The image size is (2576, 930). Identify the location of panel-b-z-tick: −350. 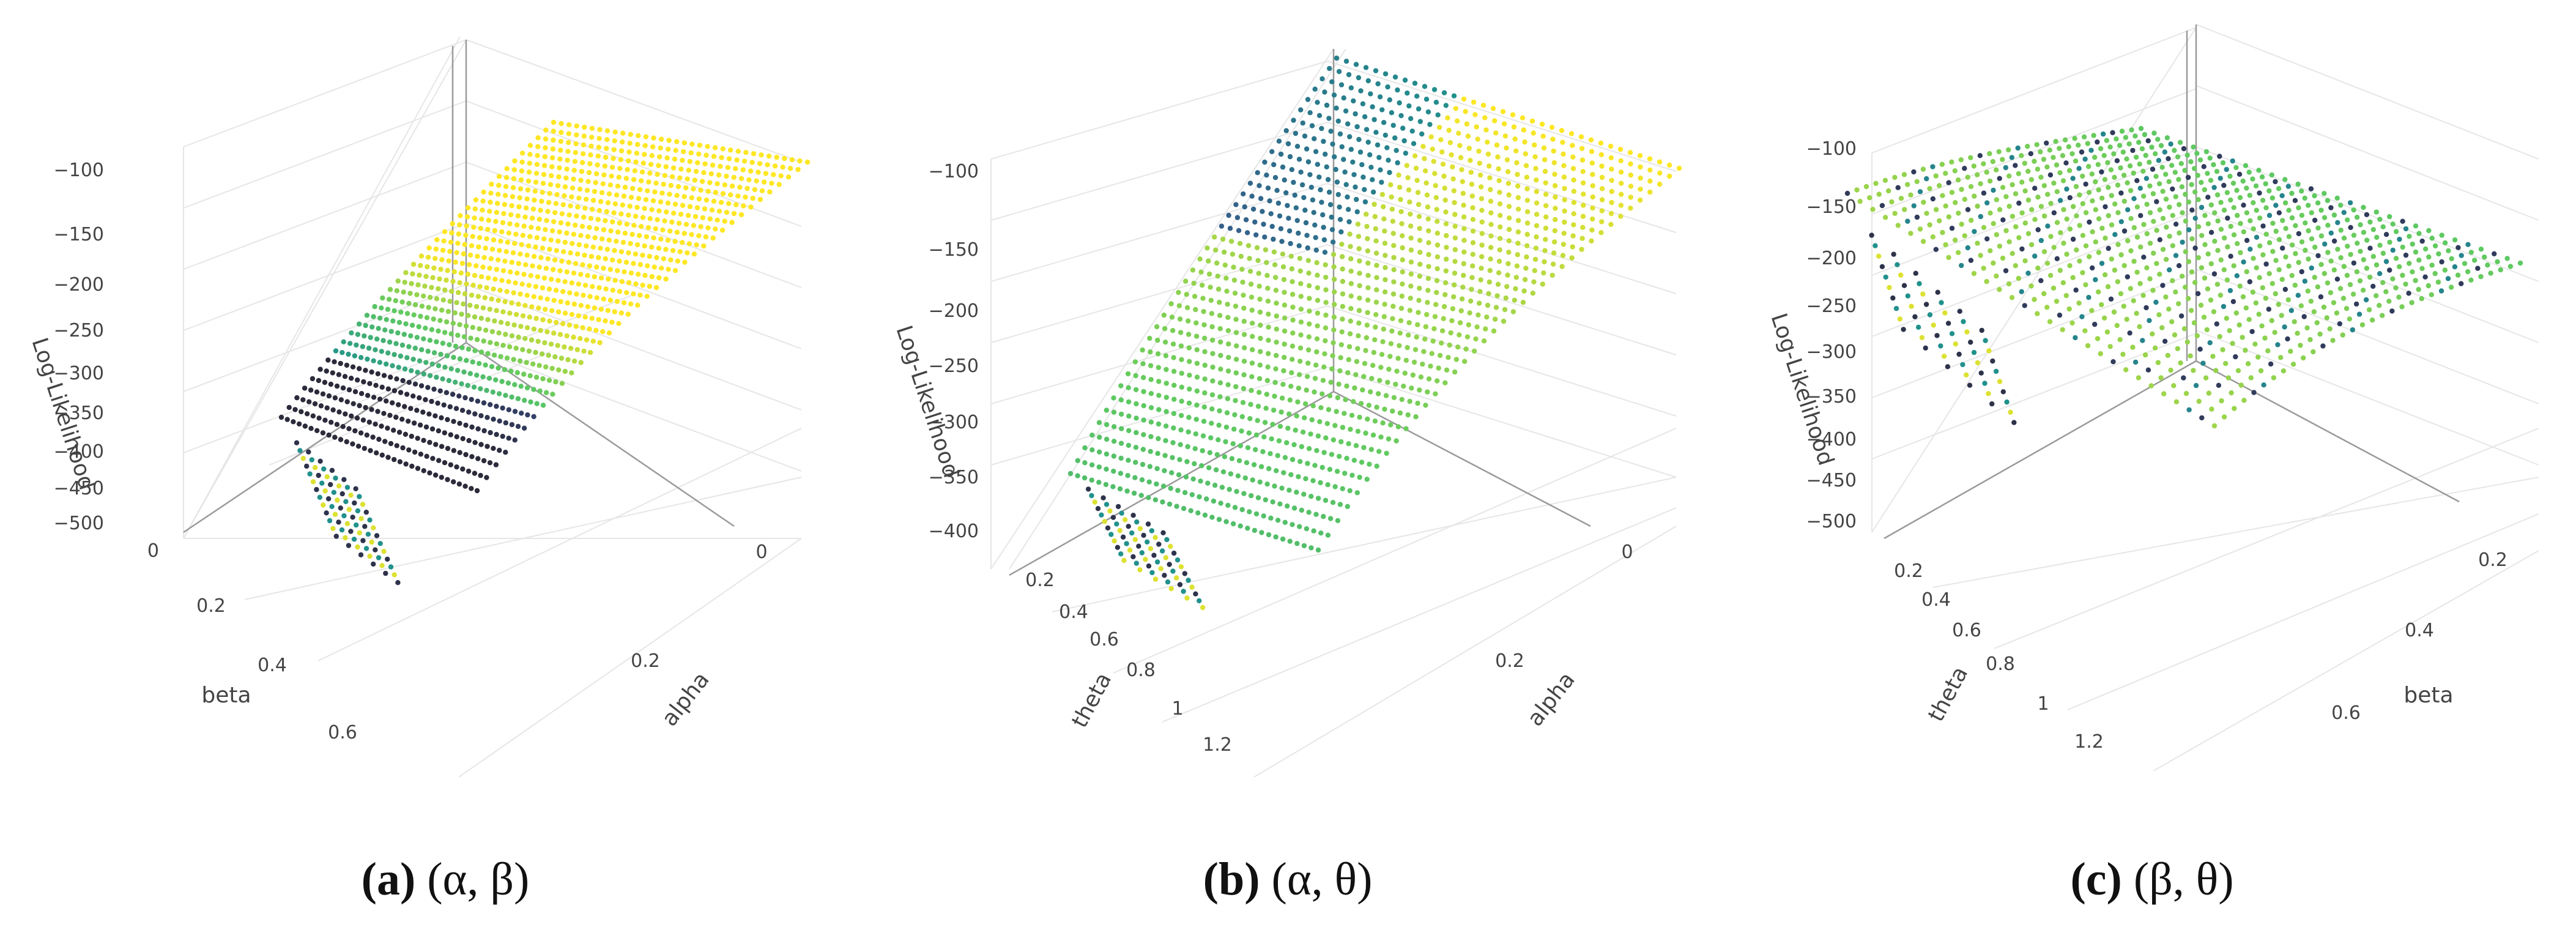
(954, 477).